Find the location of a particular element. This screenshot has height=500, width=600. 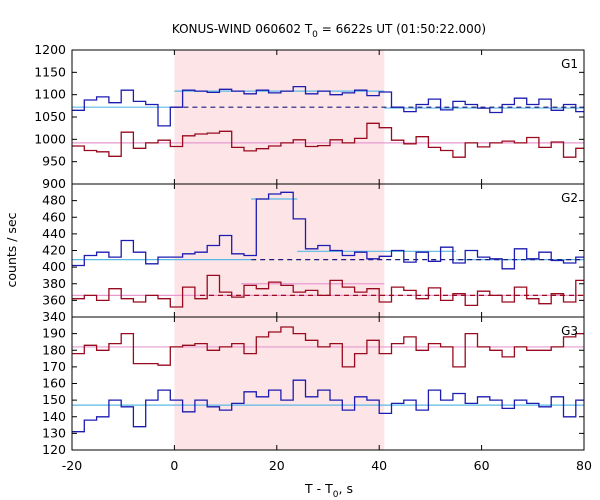

y-tick-label: 1100 is located at coordinates (50, 94).